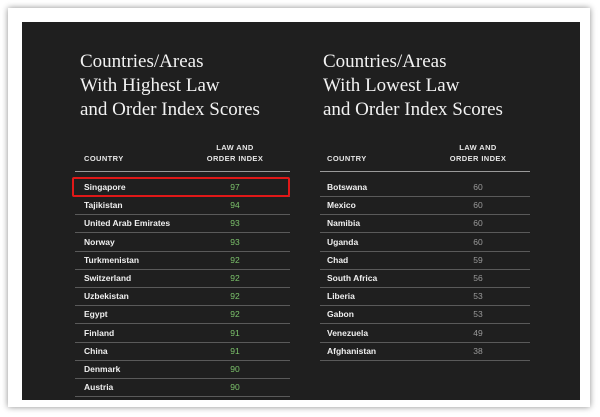 This screenshot has width=600, height=417. What do you see at coordinates (478, 350) in the screenshot?
I see `index-score: 38` at bounding box center [478, 350].